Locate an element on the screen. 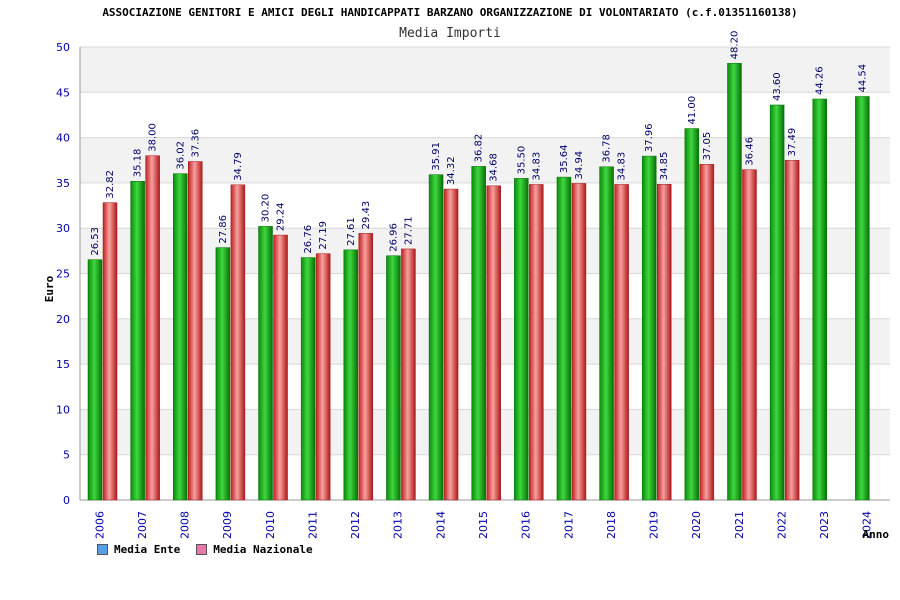  chart-subtitle: Media Importi is located at coordinates (450, 33).